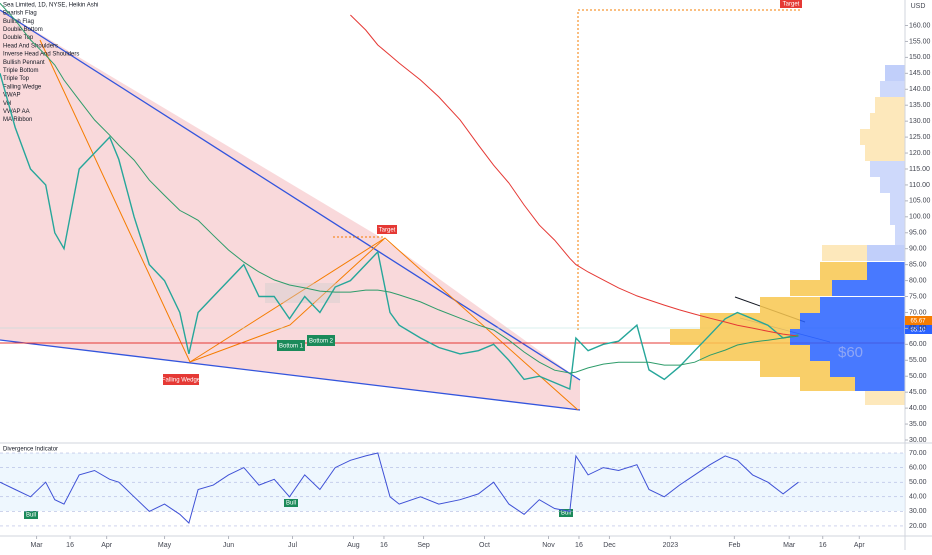 This screenshot has height=555, width=932. What do you see at coordinates (290, 375) in the screenshot?
I see `wedge-lower` at bounding box center [290, 375].